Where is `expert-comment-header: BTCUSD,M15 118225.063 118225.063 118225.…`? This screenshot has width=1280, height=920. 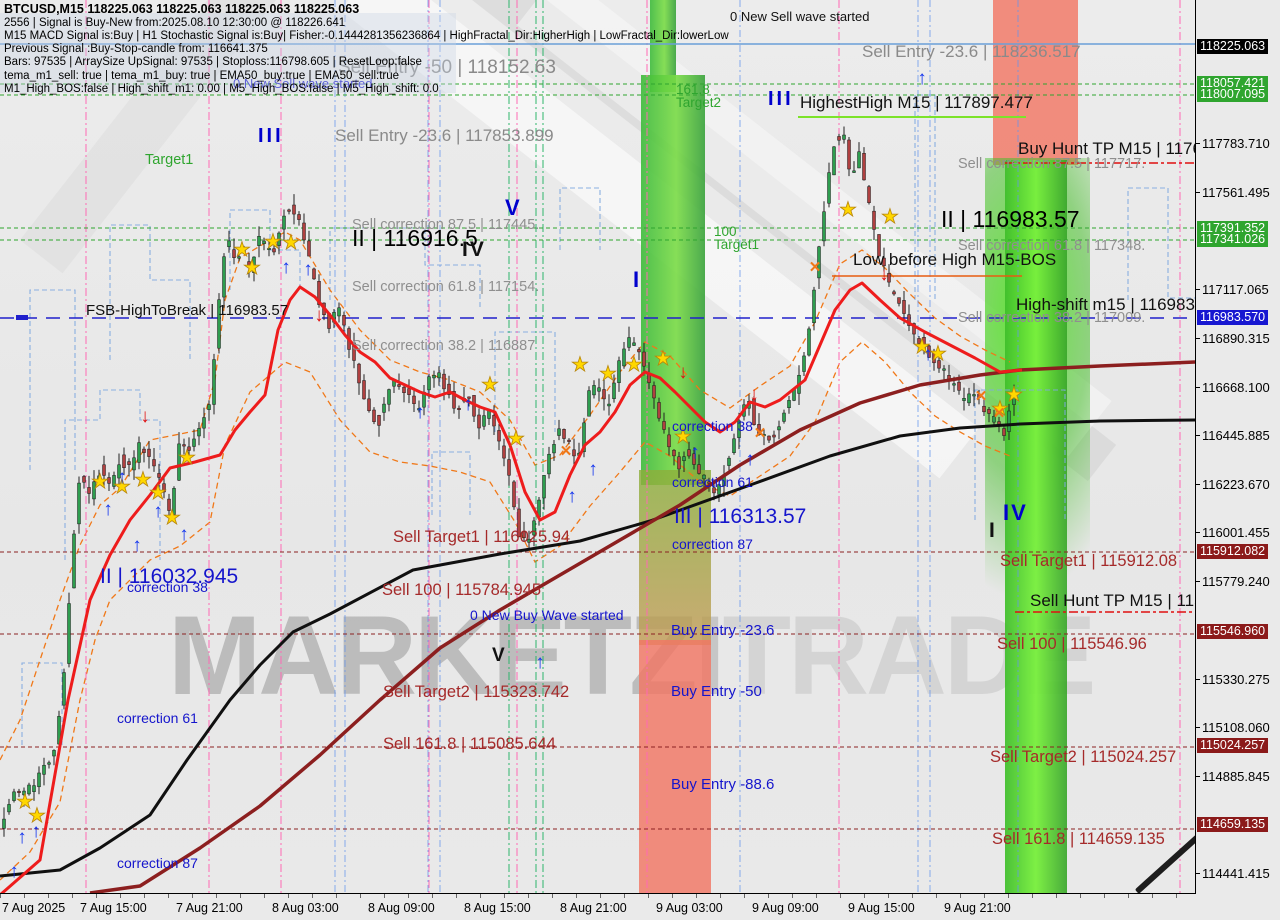
expert-comment-header: BTCUSD,M15 118225.063 118225.063 118225.… is located at coordinates (366, 49).